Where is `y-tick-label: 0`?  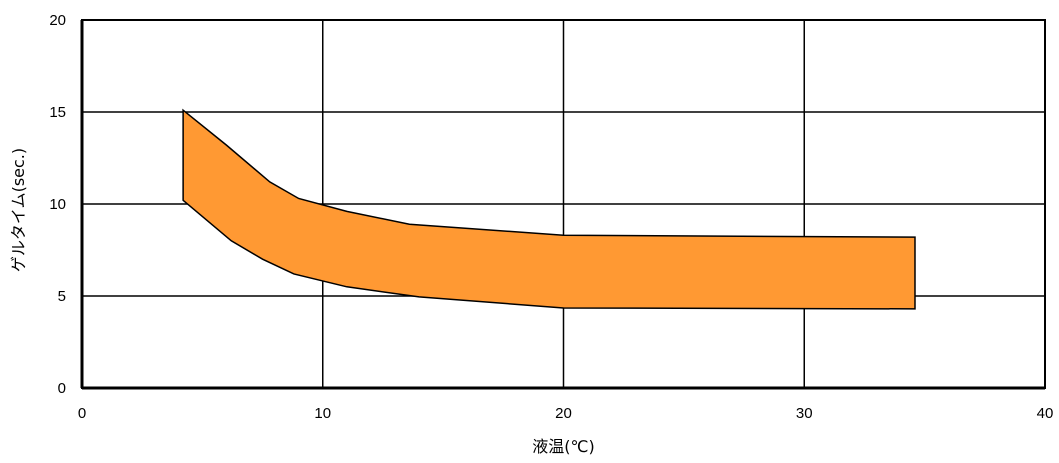 y-tick-label: 0 is located at coordinates (62, 388).